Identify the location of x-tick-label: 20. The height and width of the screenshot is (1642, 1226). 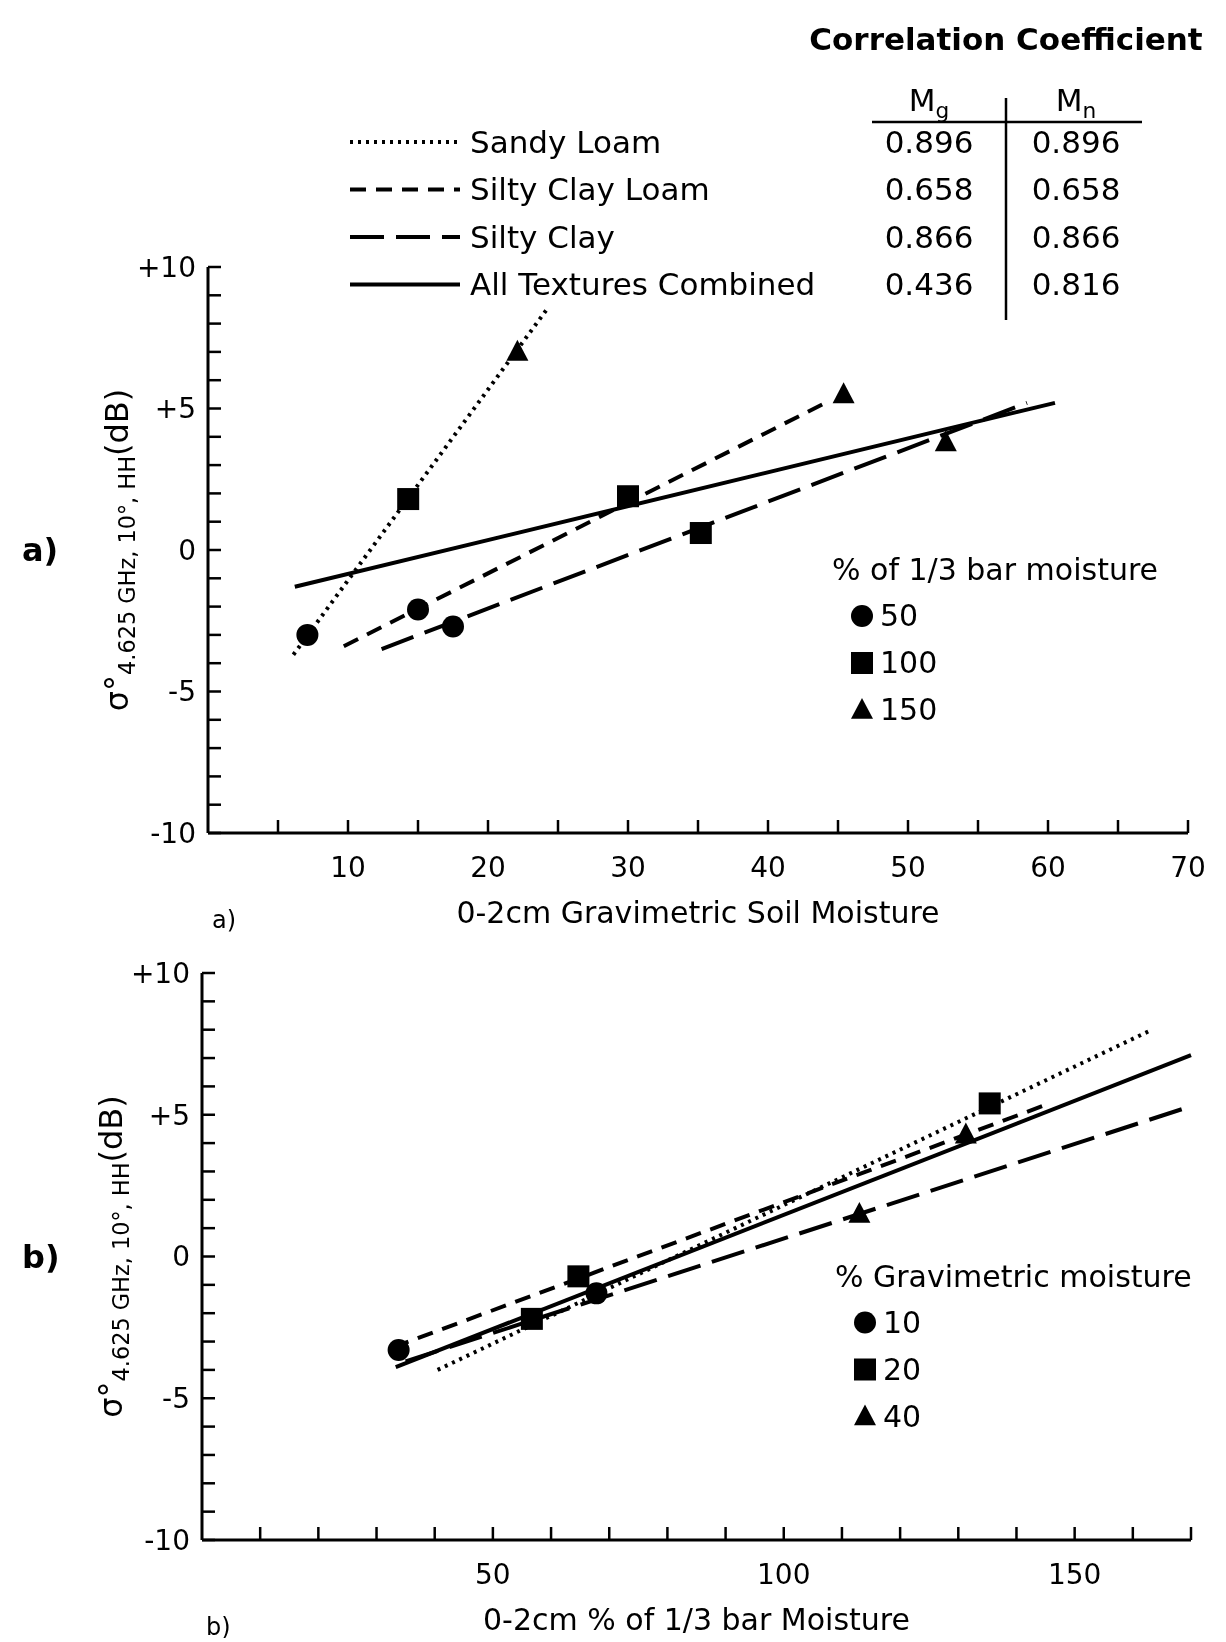
(488, 867).